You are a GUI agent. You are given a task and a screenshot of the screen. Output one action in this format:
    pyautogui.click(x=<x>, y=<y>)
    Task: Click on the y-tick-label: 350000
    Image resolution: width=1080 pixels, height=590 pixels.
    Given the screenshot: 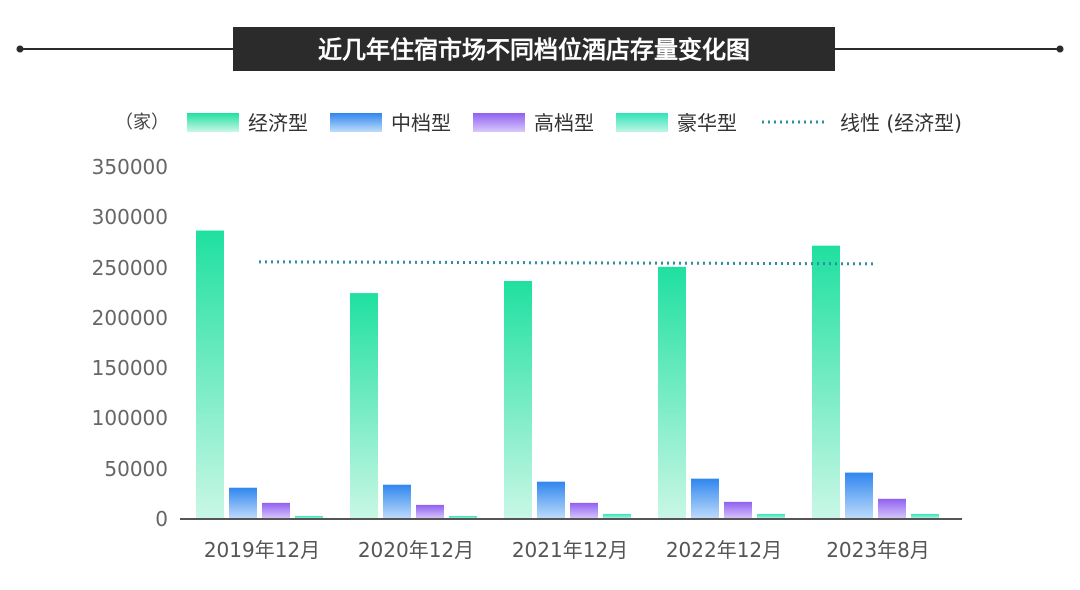 What is the action you would take?
    pyautogui.click(x=130, y=167)
    